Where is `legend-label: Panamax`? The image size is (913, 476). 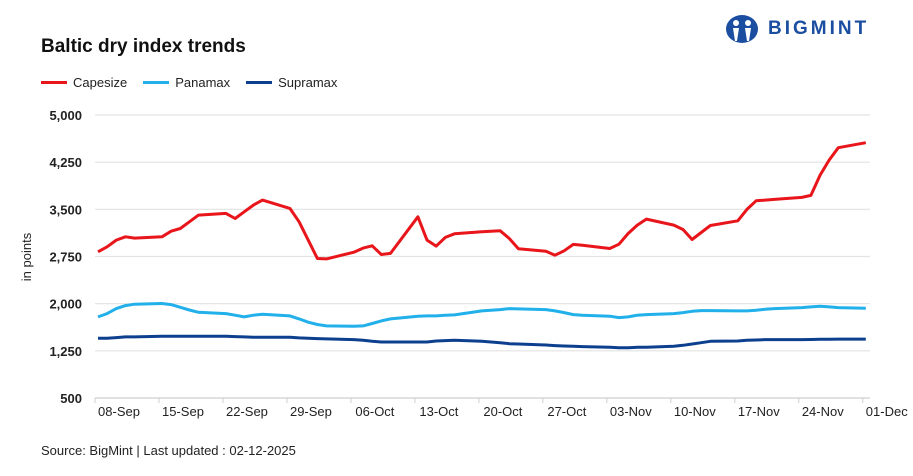
legend-label: Panamax is located at coordinates (203, 82).